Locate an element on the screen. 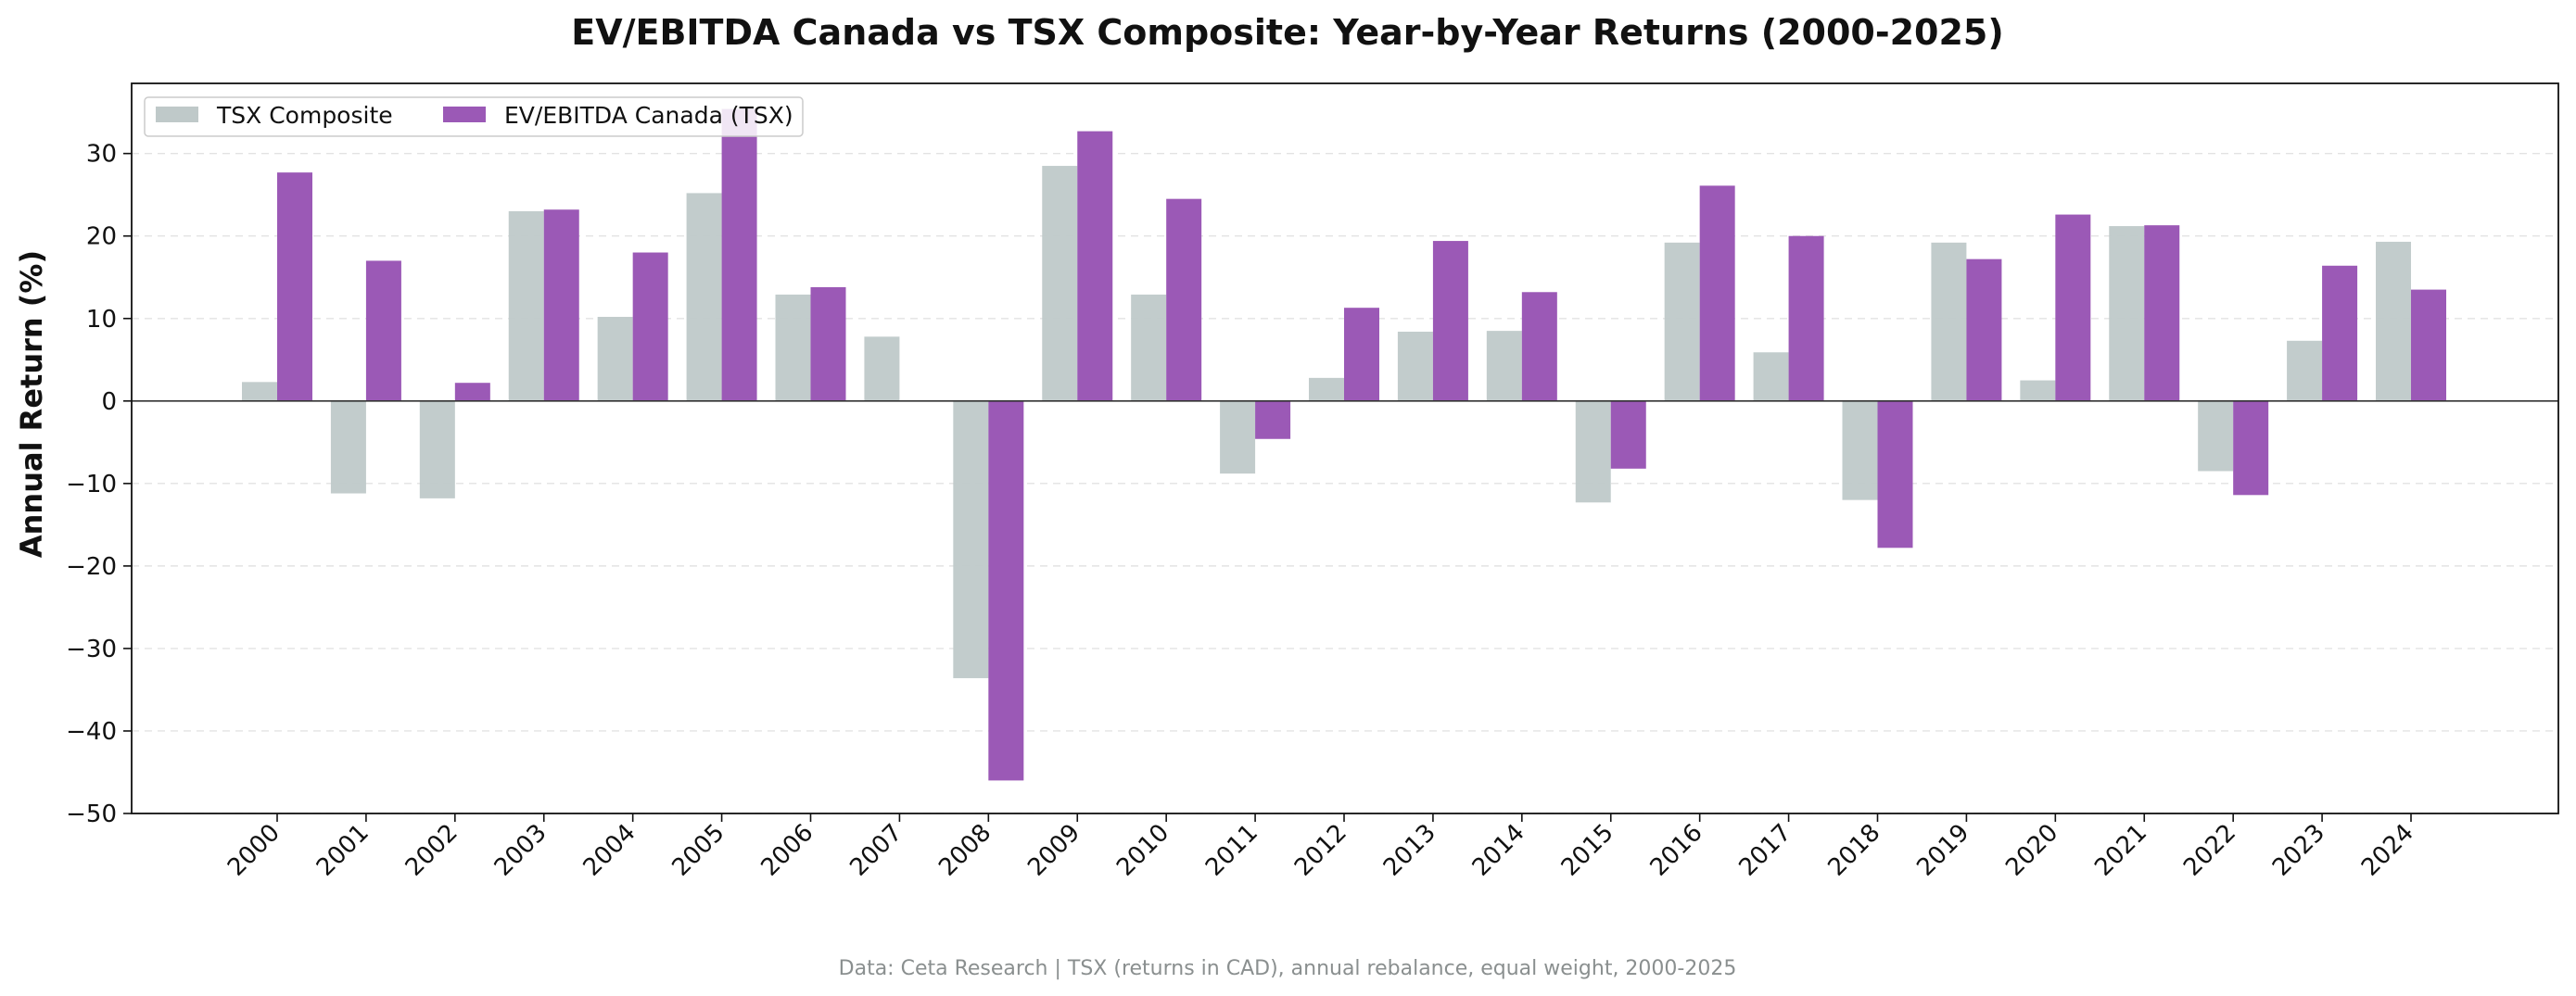  x-tick-label: 2011 is located at coordinates (1231, 850).